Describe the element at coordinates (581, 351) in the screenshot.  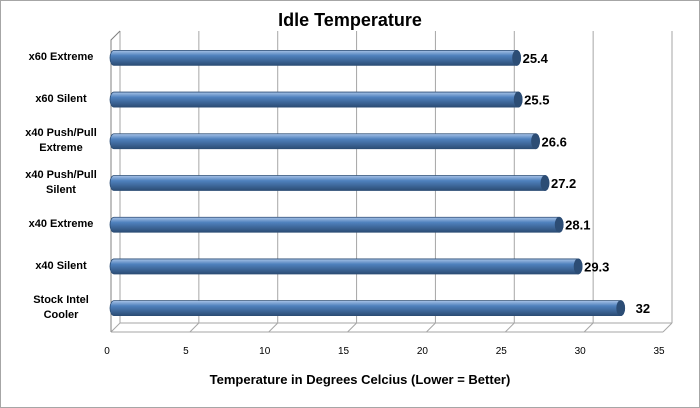
I see `x-tick-label: 30` at that location.